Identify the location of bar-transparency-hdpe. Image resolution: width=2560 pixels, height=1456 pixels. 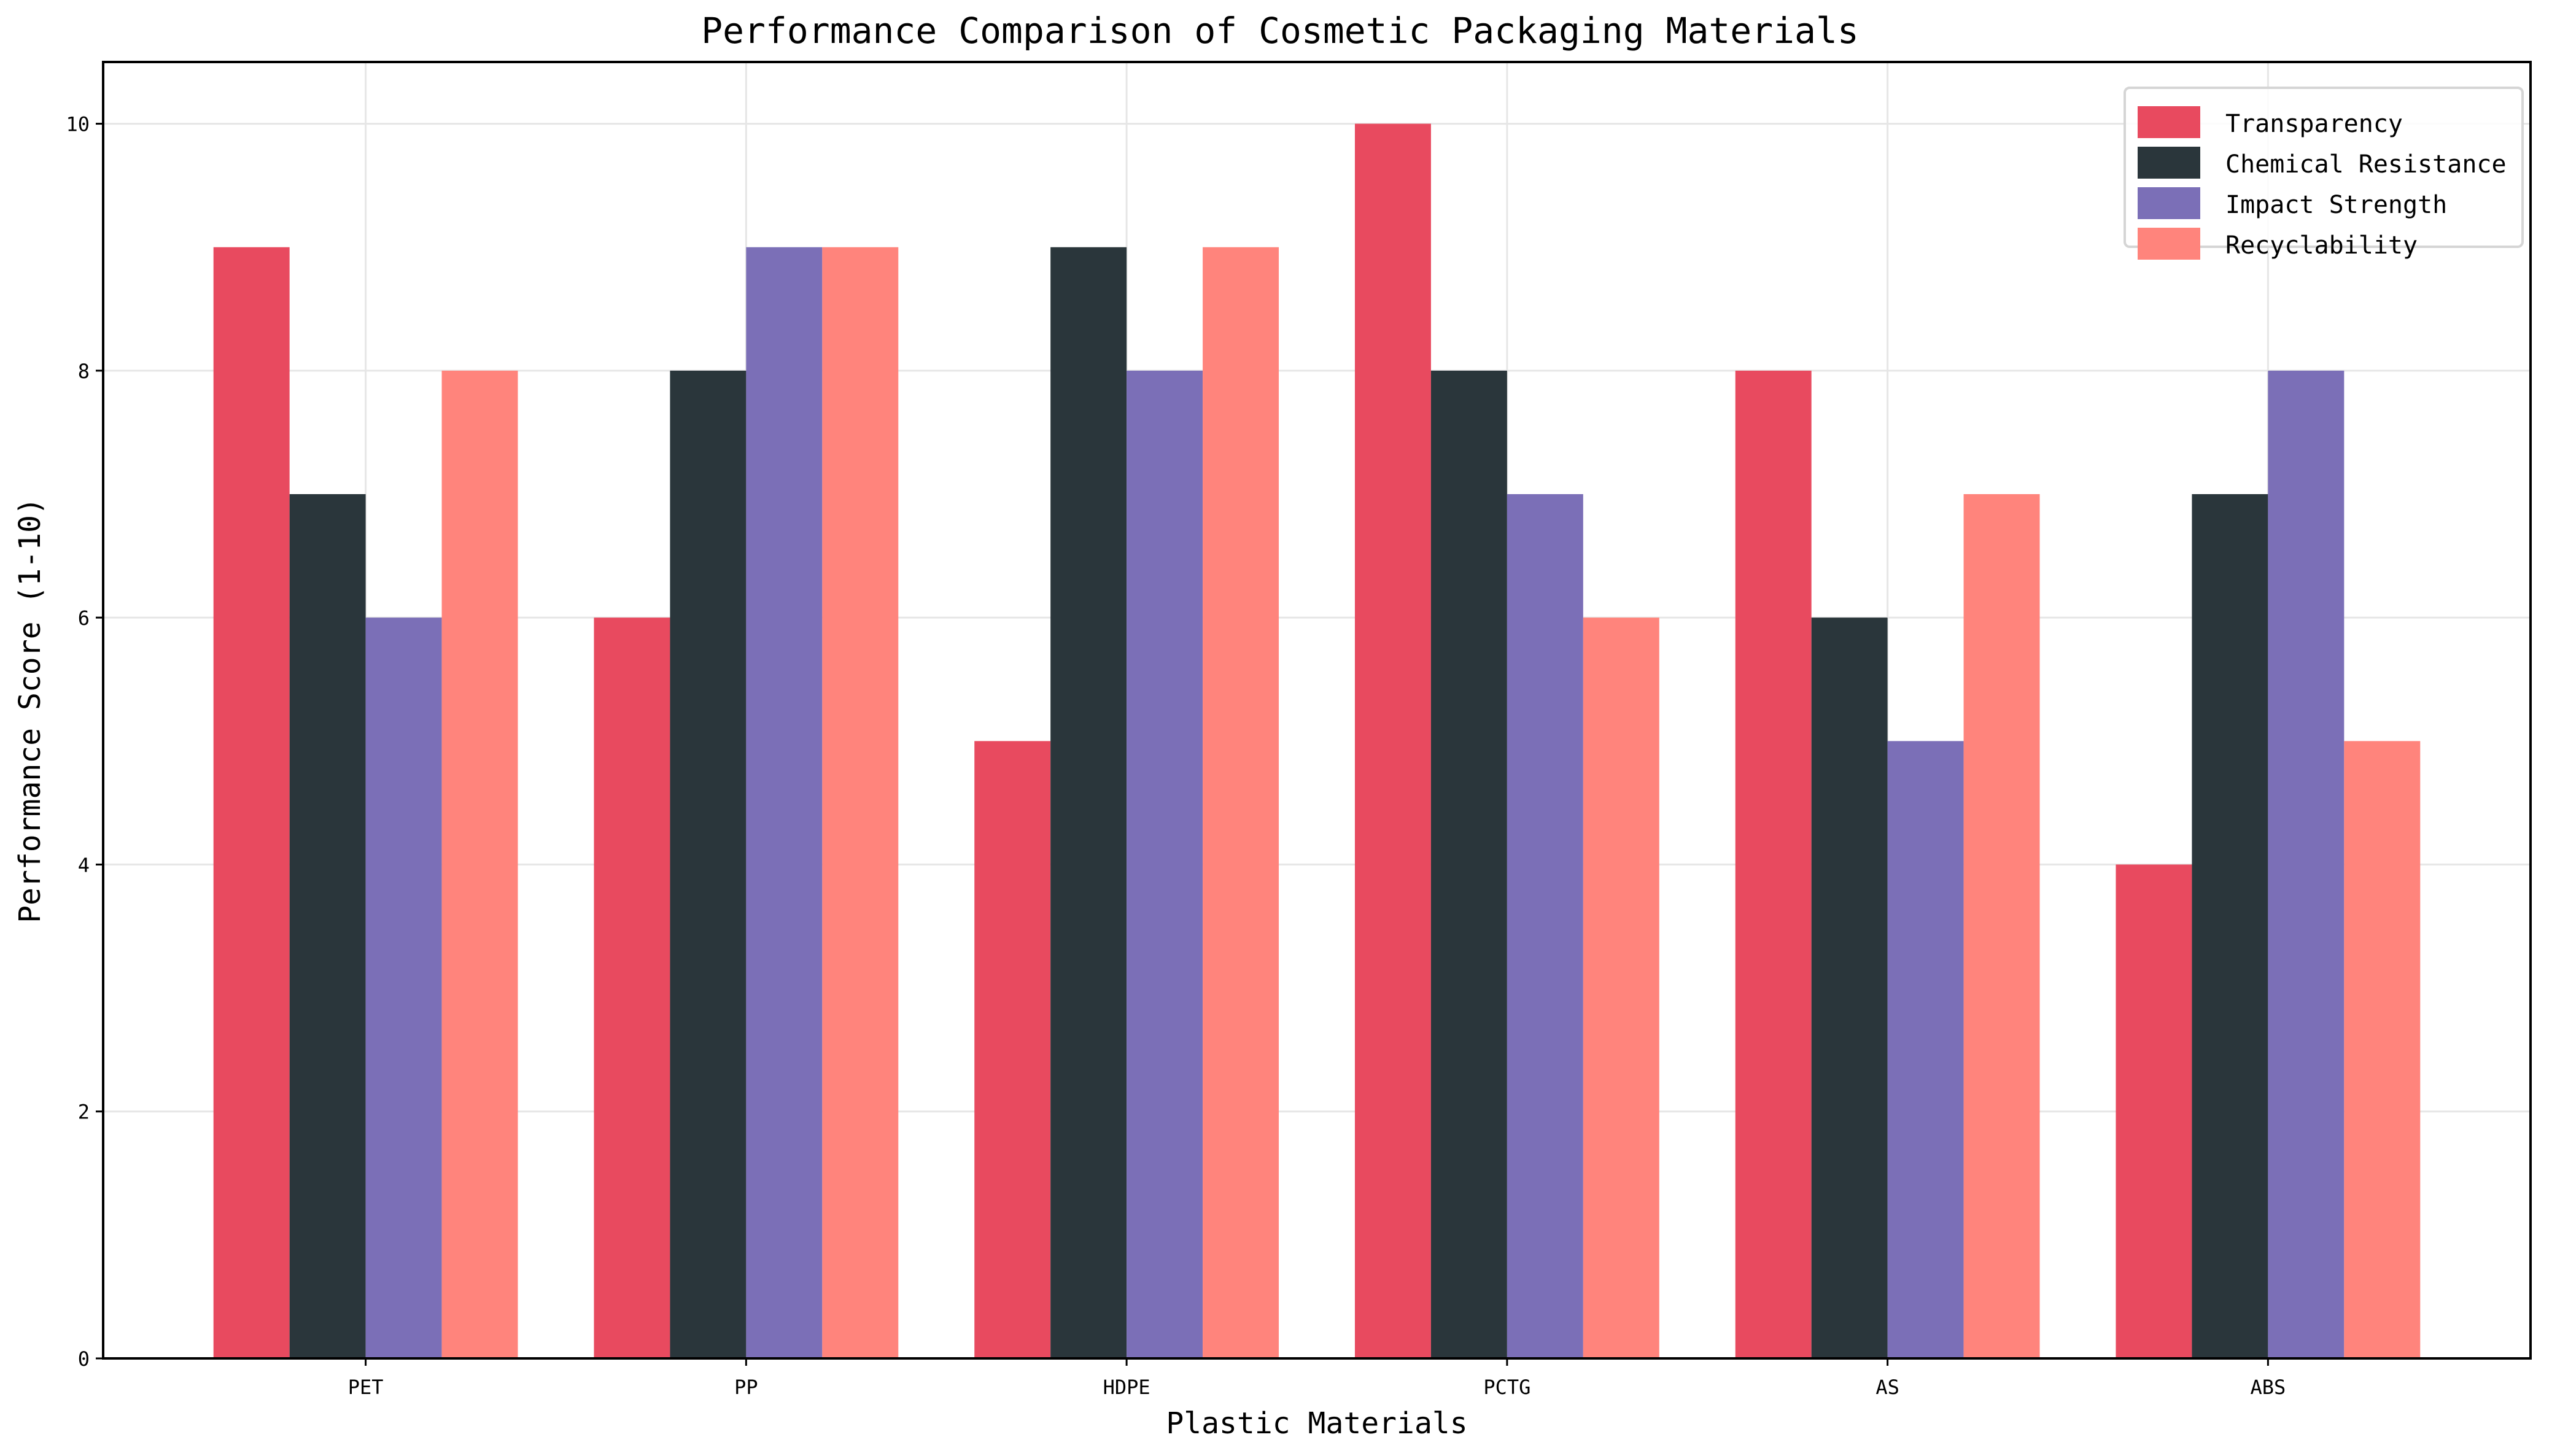
(1012, 1049).